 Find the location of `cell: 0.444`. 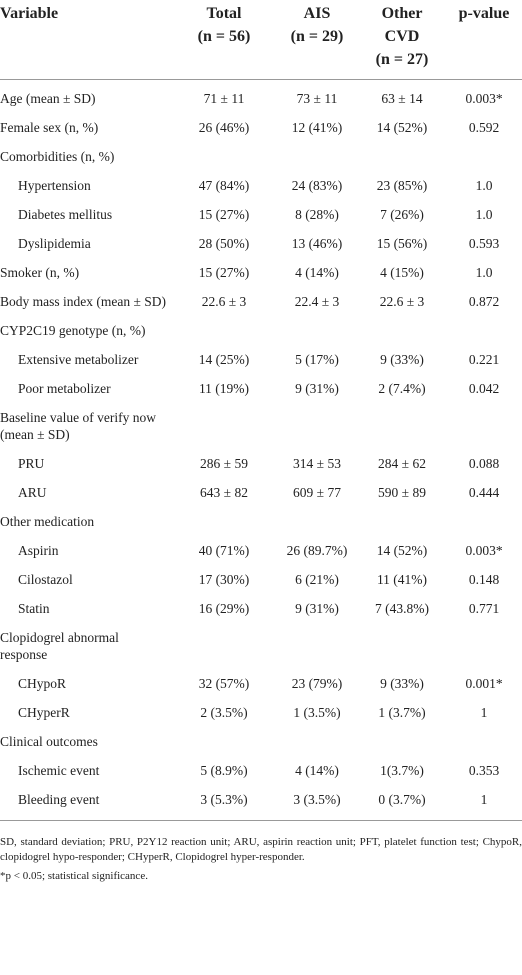

cell: 0.444 is located at coordinates (484, 492).